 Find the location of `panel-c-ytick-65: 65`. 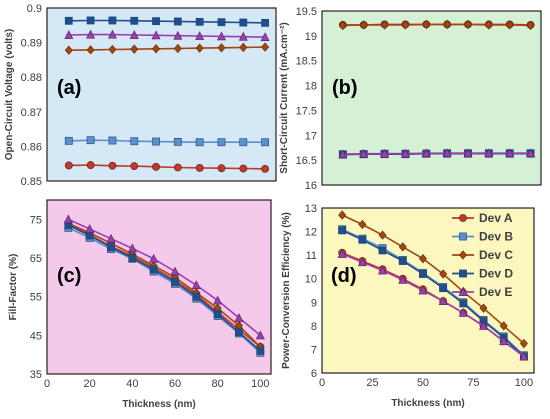

panel-c-ytick-65: 65 is located at coordinates (36, 259).